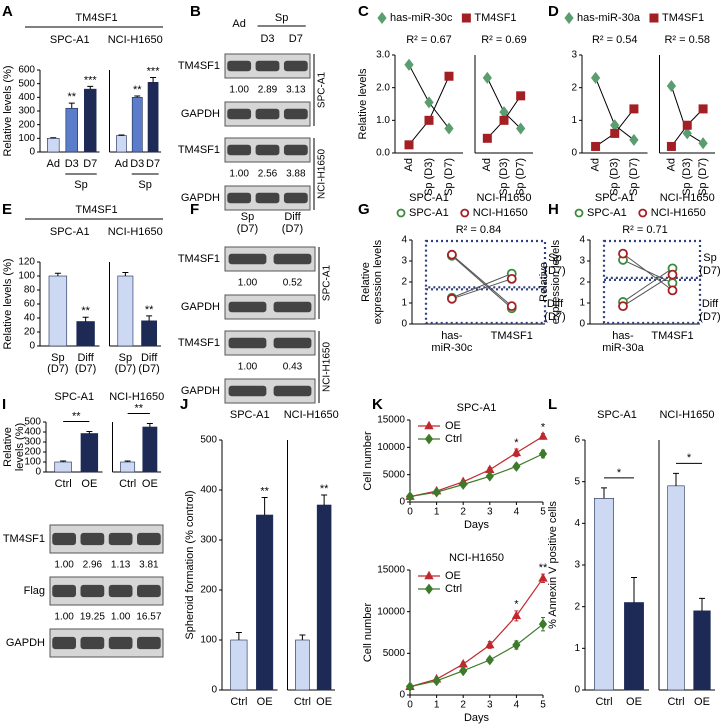  What do you see at coordinates (208, 540) in the screenshot?
I see `y-tick-label: 300` at bounding box center [208, 540].